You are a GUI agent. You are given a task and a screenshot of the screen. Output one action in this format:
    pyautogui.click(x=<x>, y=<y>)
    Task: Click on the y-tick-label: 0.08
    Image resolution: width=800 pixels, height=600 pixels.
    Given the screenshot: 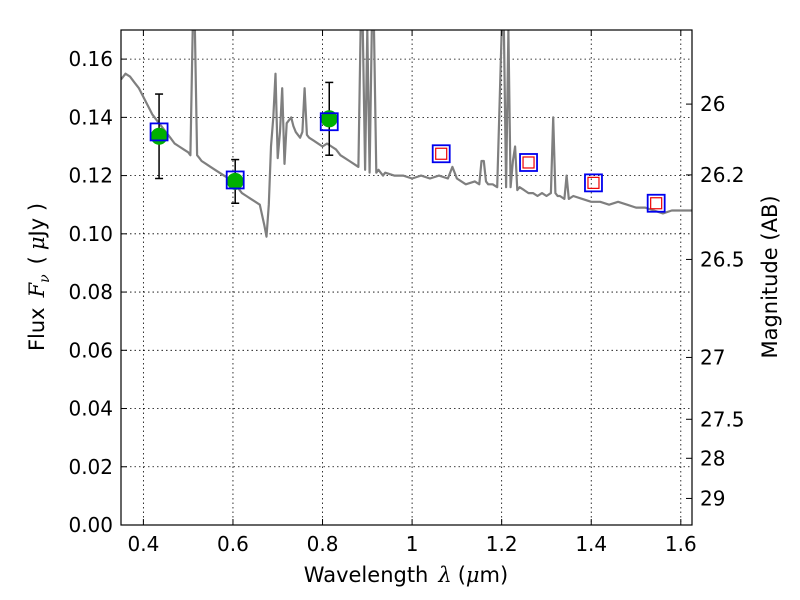 What is the action you would take?
    pyautogui.click(x=90, y=292)
    